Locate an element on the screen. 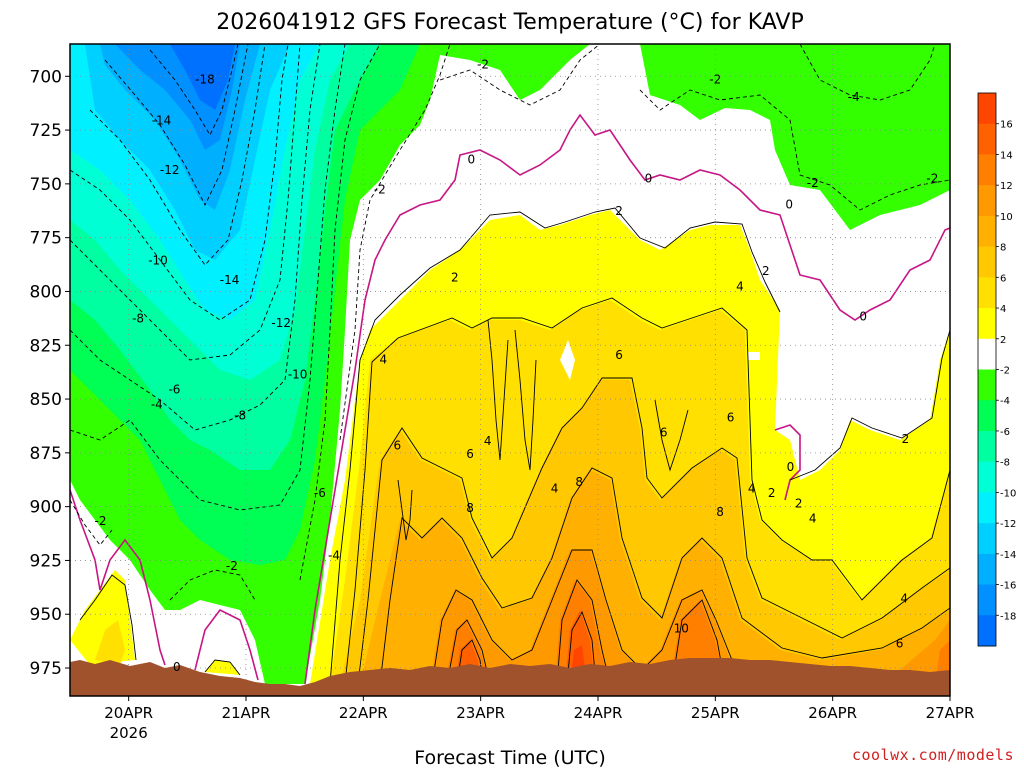  colorbar-label: -2 is located at coordinates (1005, 371).